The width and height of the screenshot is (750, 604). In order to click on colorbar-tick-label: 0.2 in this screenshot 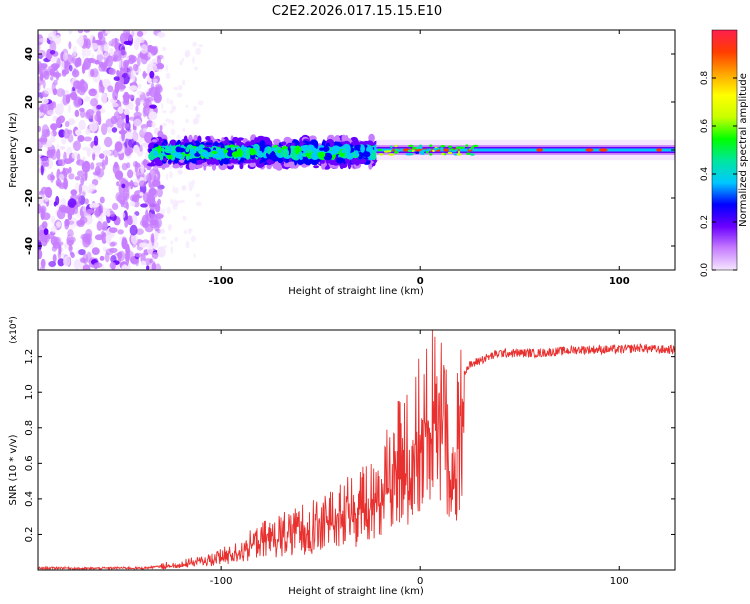, I will do `click(705, 222)`.